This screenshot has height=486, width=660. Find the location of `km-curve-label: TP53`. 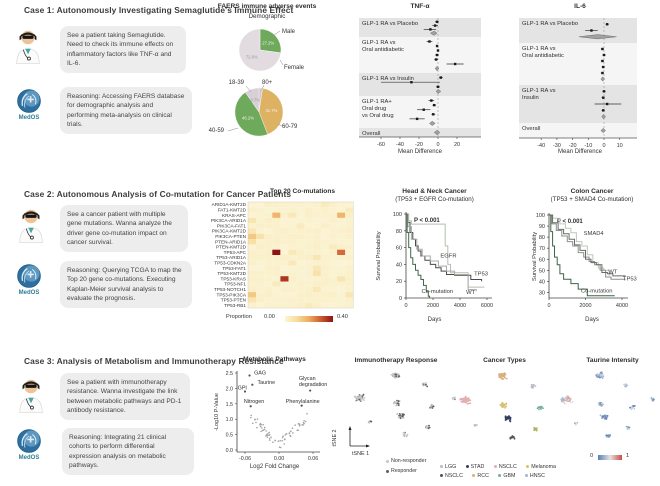

km-curve-label: TP53 is located at coordinates (630, 279).